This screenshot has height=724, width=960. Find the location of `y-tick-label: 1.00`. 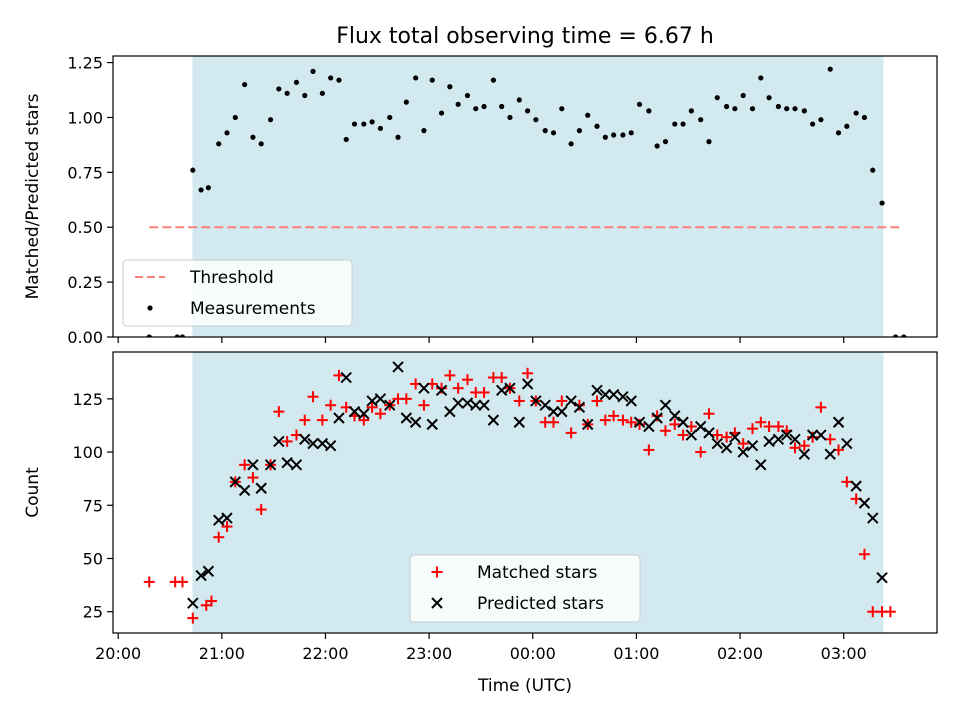

y-tick-label: 1.00 is located at coordinates (85, 117).